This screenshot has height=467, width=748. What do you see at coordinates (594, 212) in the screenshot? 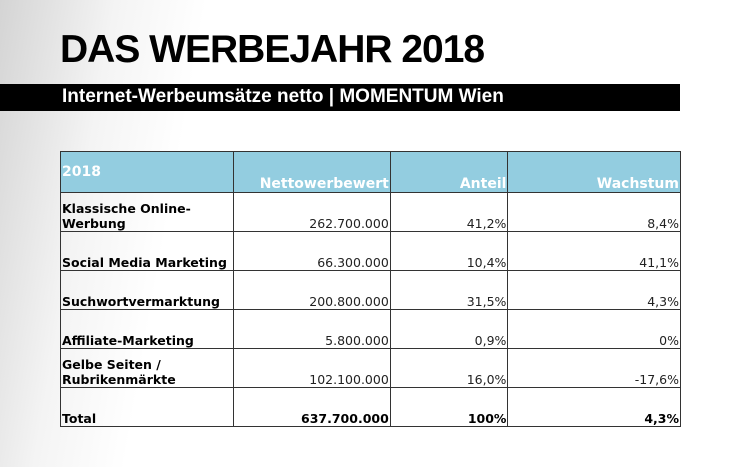
I see `row-growth: 8,4%` at bounding box center [594, 212].